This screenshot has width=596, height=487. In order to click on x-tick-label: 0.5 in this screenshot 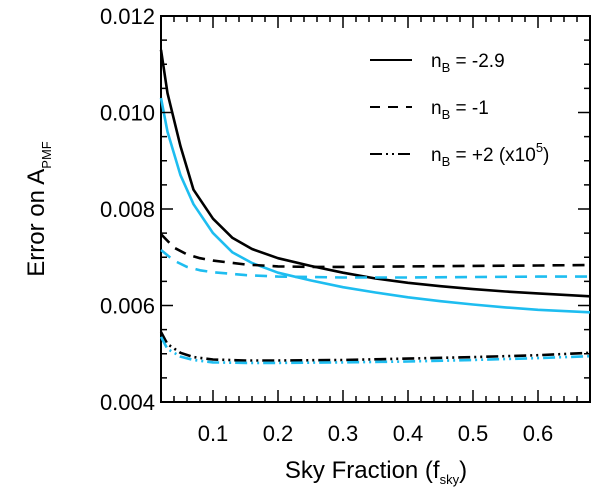, I will do `click(473, 433)`.